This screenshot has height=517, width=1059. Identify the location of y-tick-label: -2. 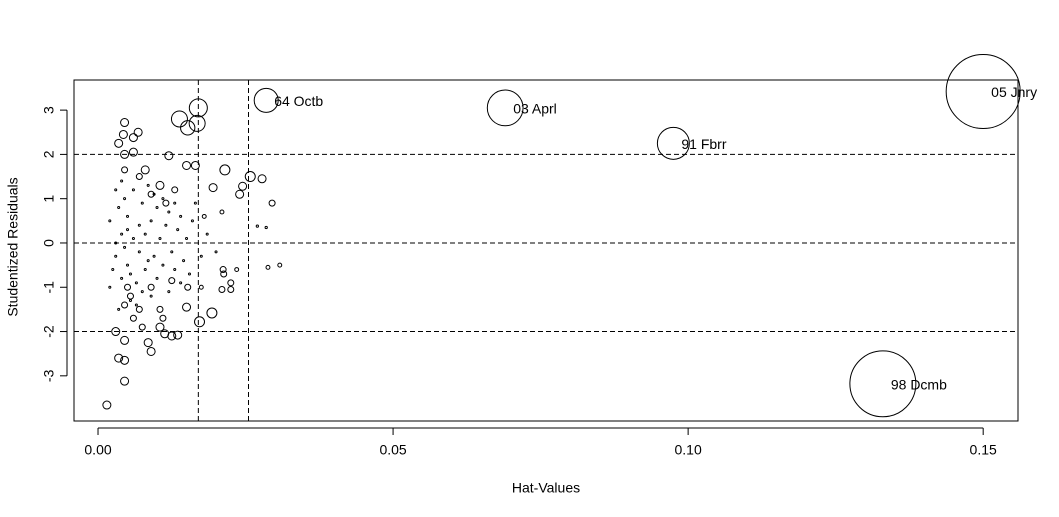
(49, 331).